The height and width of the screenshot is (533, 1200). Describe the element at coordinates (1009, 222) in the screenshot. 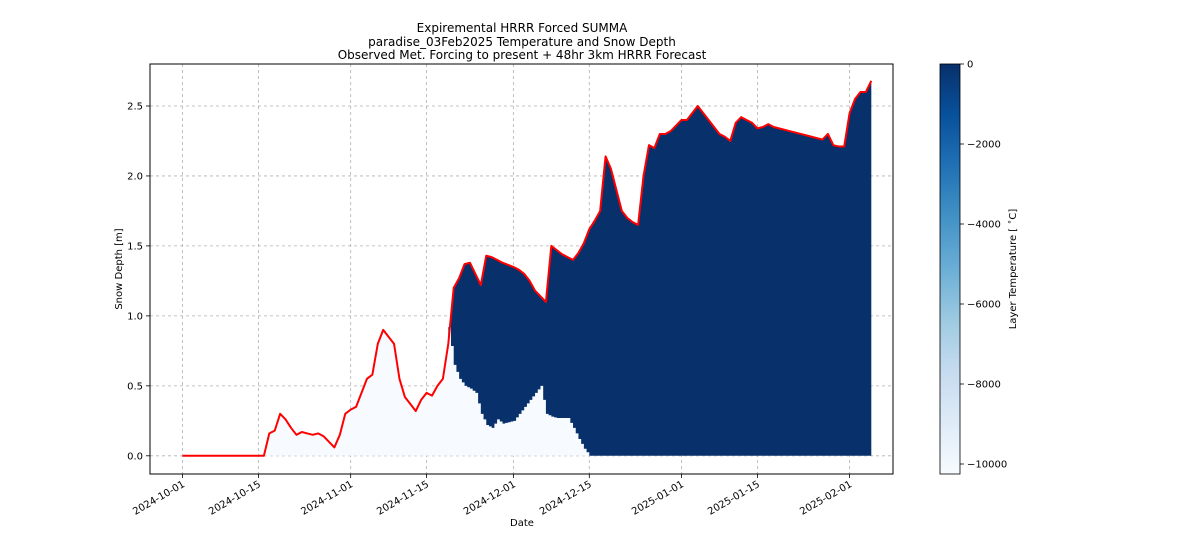

I see `degree-symbol: ∘` at that location.